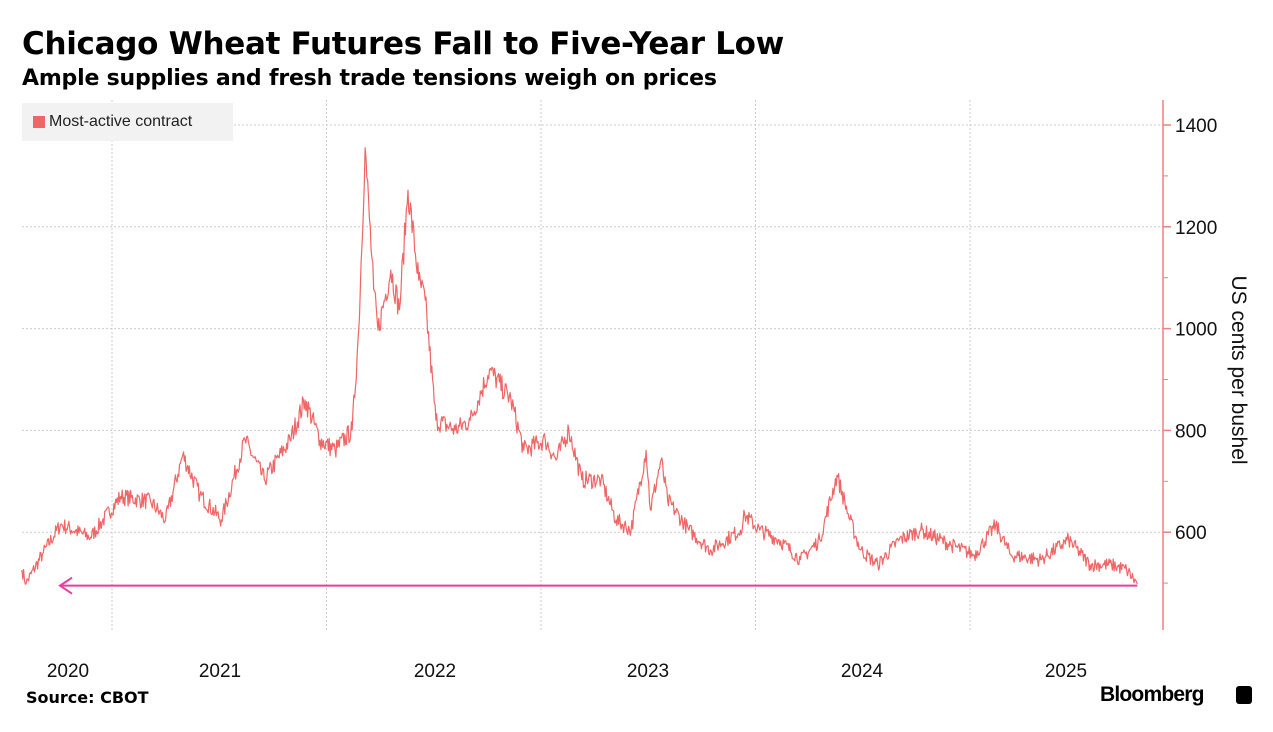  Describe the element at coordinates (121, 121) in the screenshot. I see `legend-label: Most-active contract` at that location.